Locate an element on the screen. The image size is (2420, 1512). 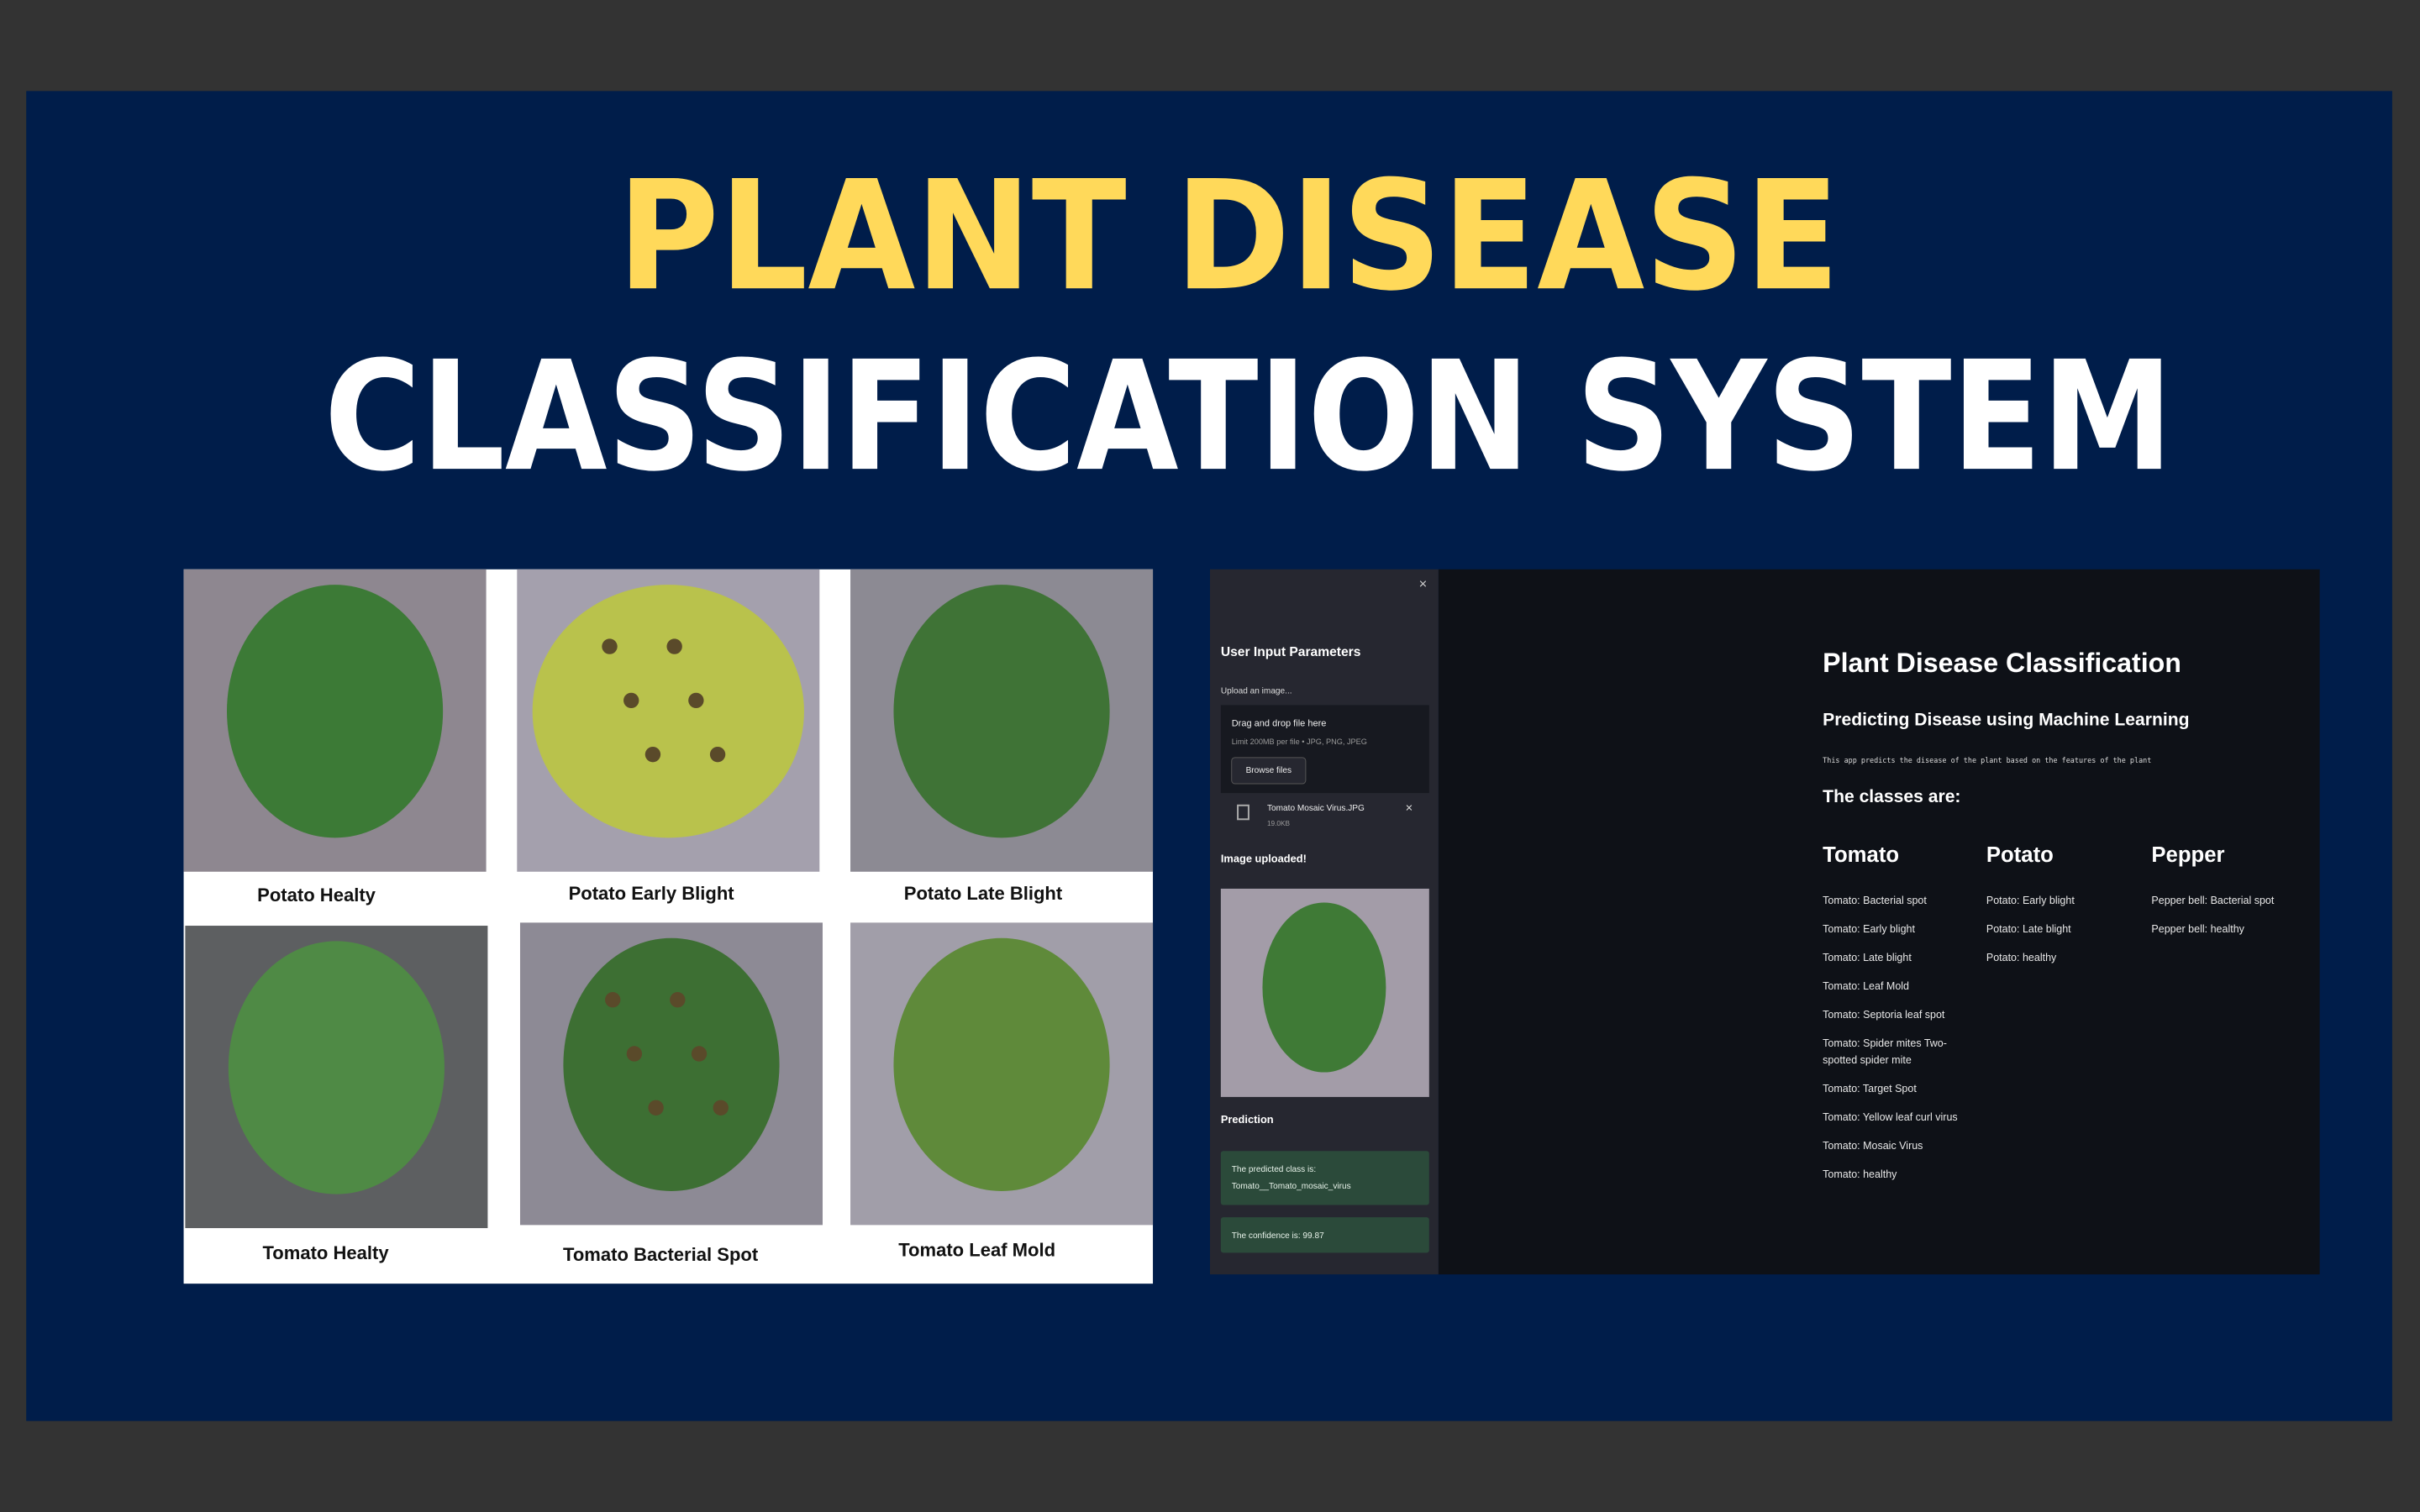
confidence-box is located at coordinates (1324, 1235).